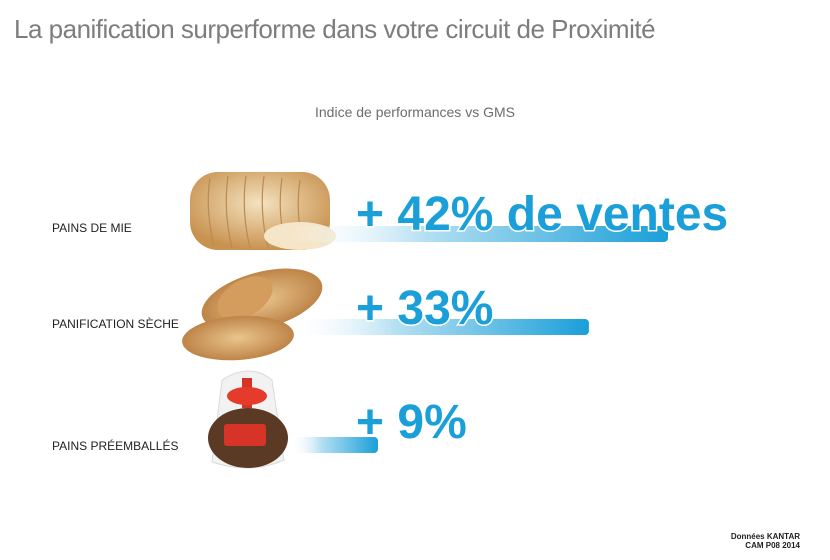  Describe the element at coordinates (92, 228) in the screenshot. I see `category-label-1: PAINS DE MIE` at that location.